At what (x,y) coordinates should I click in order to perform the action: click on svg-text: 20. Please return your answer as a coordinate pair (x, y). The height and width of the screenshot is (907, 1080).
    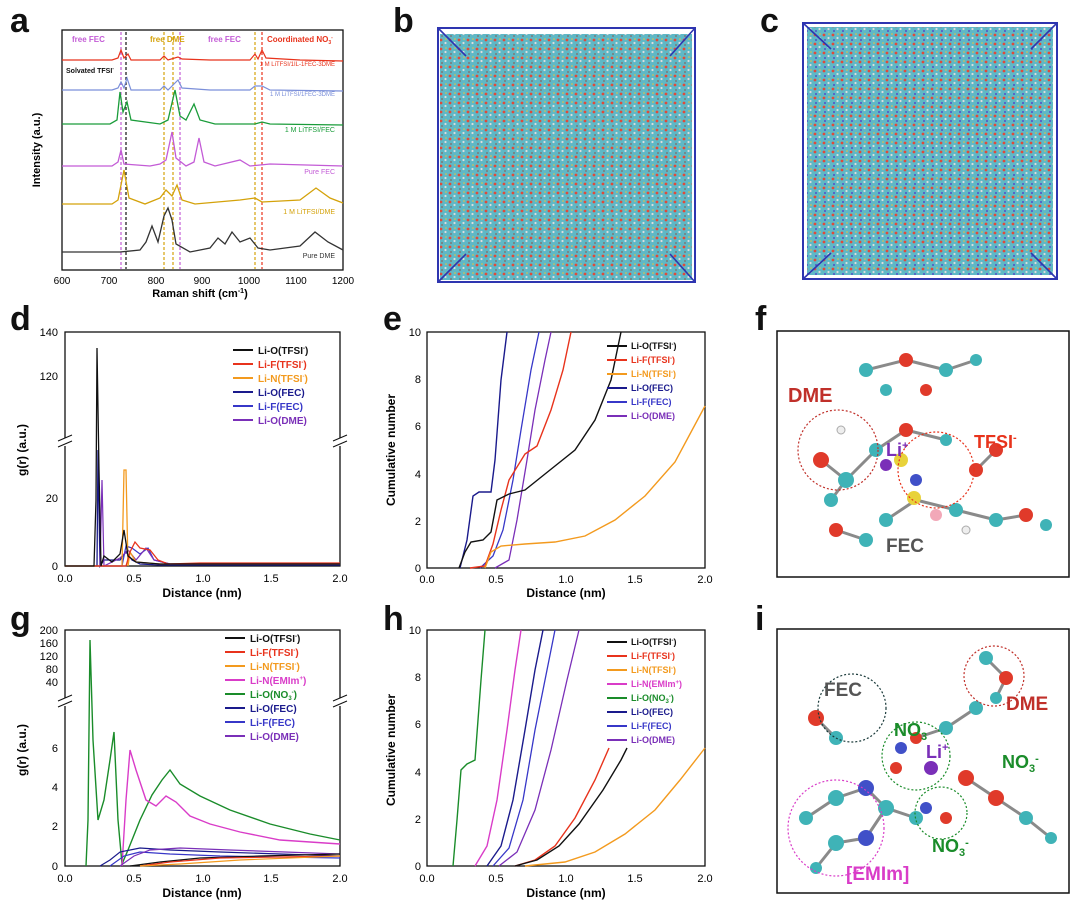
    Looking at the image, I should click on (52, 499).